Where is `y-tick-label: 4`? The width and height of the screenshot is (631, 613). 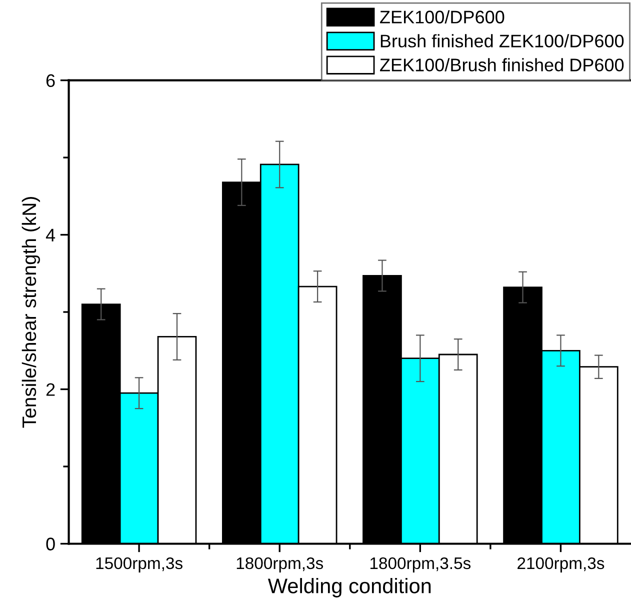
y-tick-label: 4 is located at coordinates (51, 235).